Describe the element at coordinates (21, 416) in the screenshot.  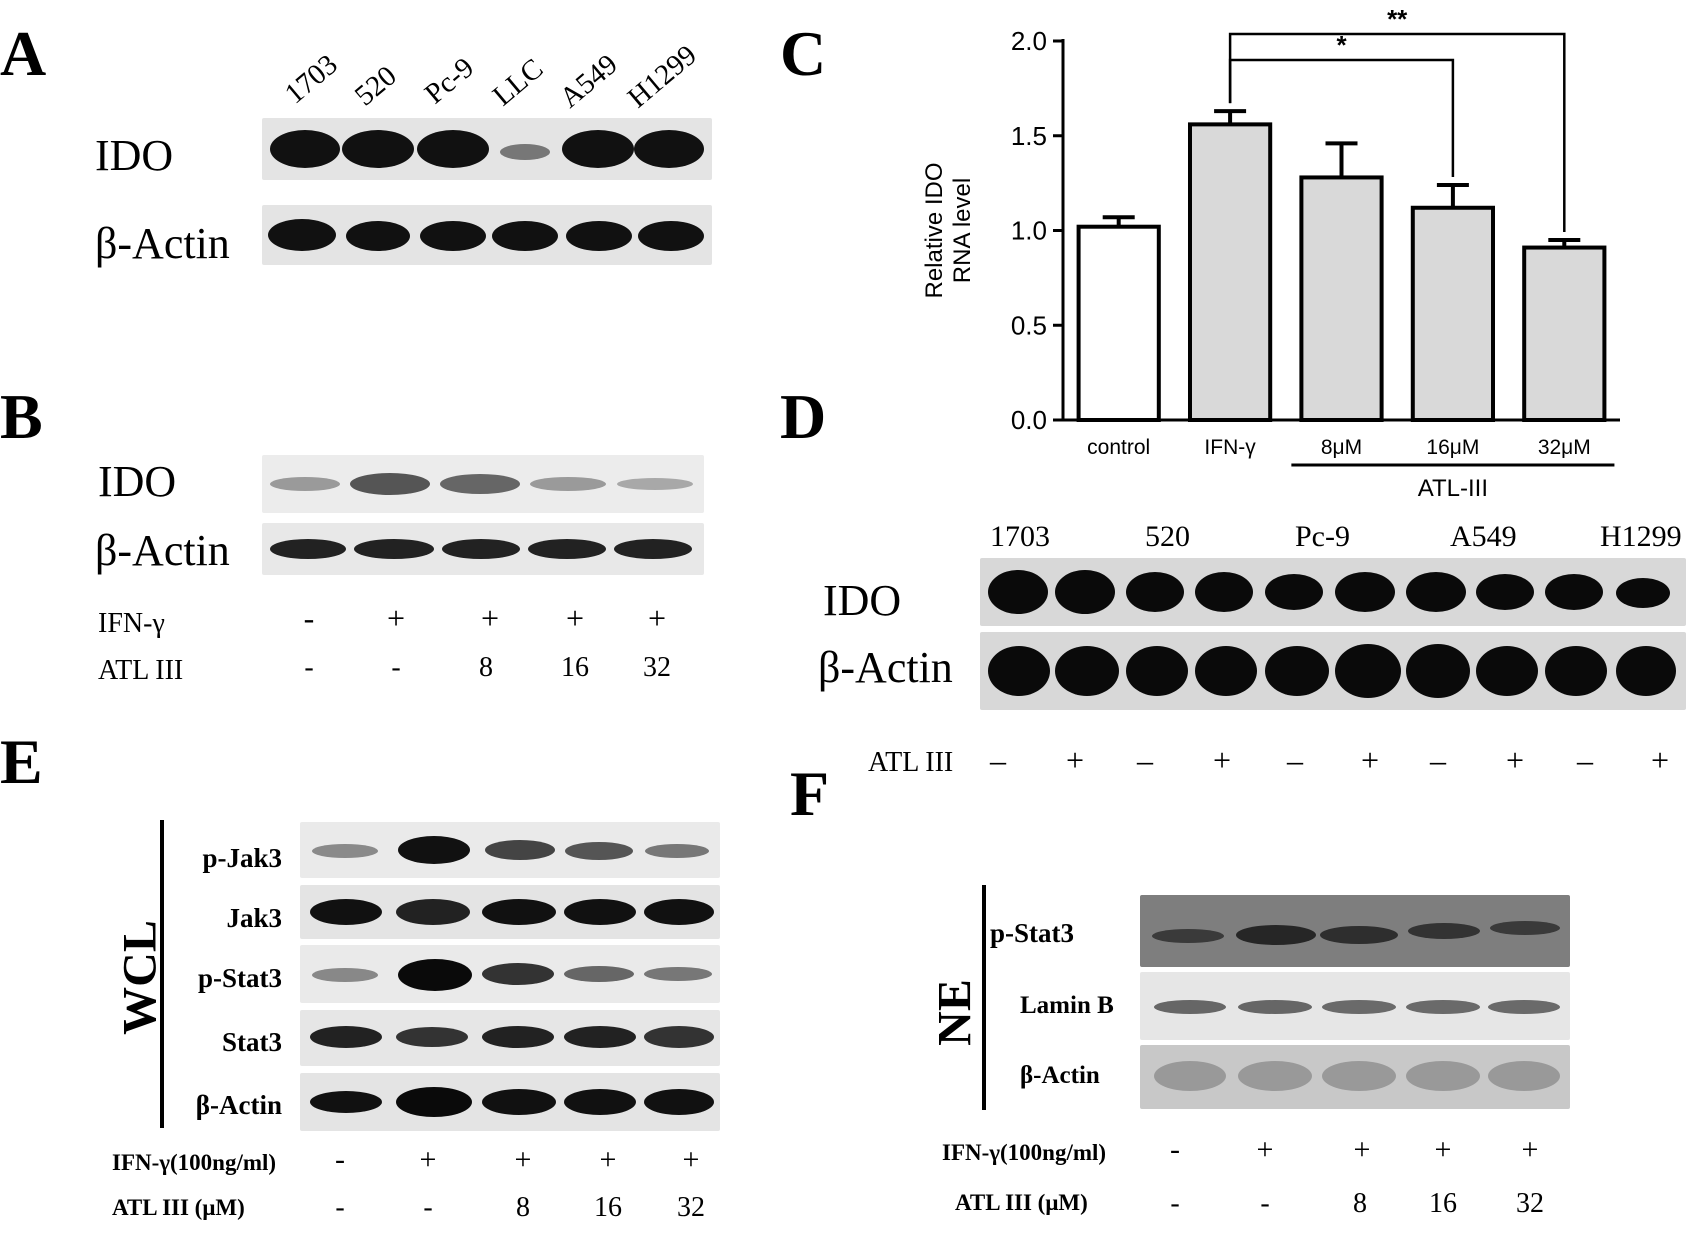
I see `panel-b-label: B` at that location.